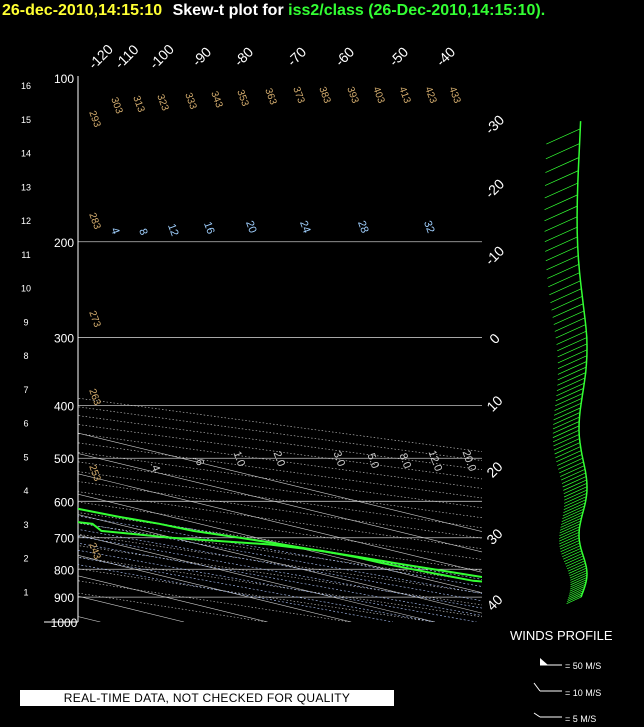 This screenshot has height=727, width=644. Describe the element at coordinates (405, 461) in the screenshot. I see `mixing-ratio-label-8.0: 8.0` at that location.